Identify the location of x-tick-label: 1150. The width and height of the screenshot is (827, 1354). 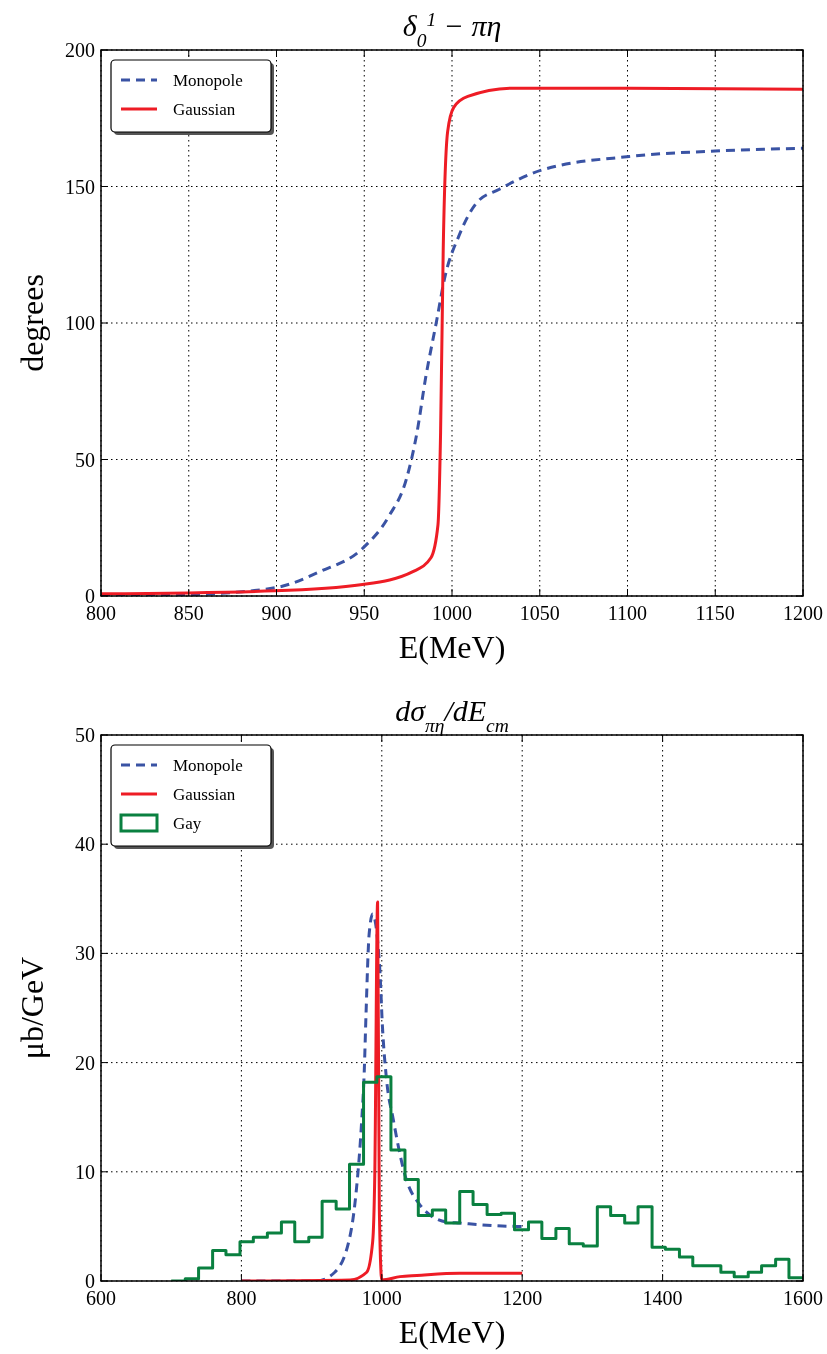
(715, 613).